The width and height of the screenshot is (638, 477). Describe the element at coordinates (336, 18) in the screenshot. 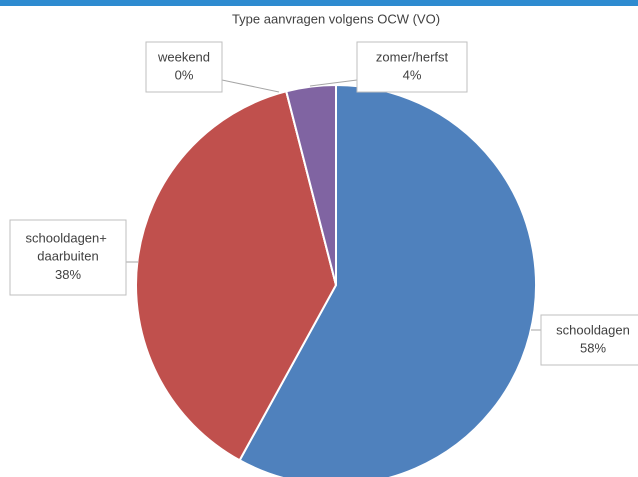

I see `chart-title: Type aanvragen volgens OCW (VO)` at that location.